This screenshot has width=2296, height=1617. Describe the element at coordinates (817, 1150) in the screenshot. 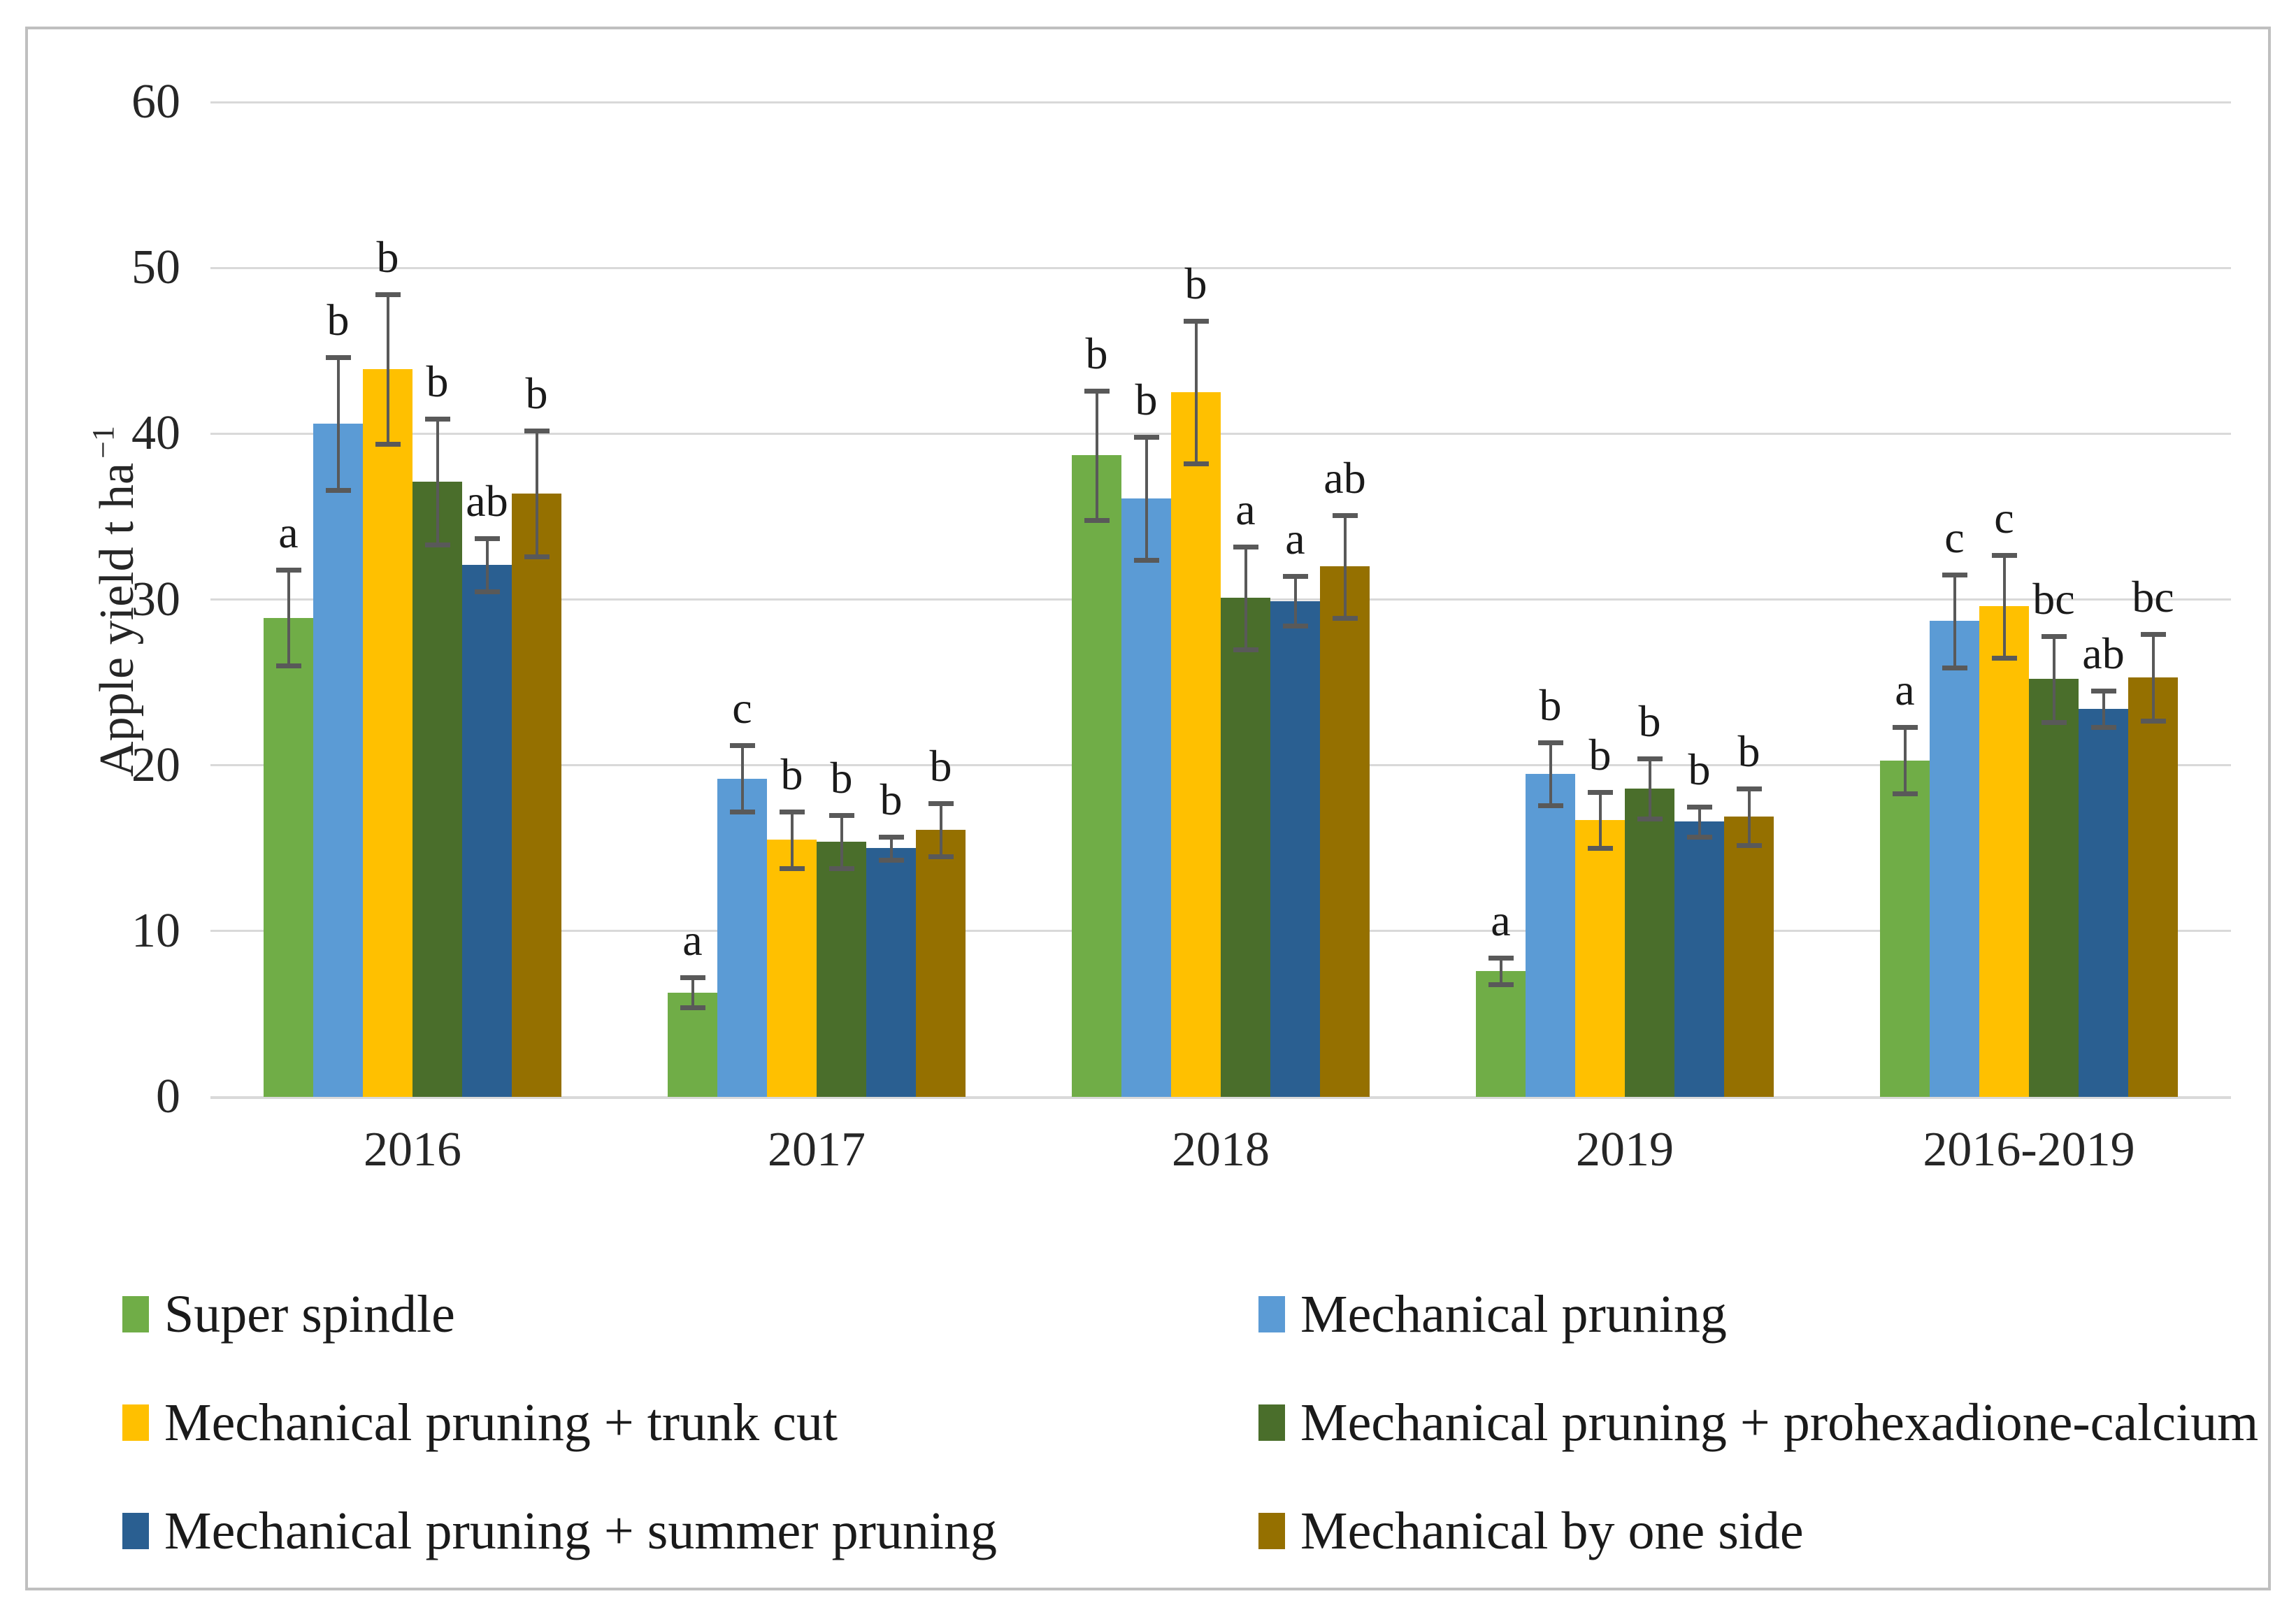

I see `category-label: 2017` at that location.